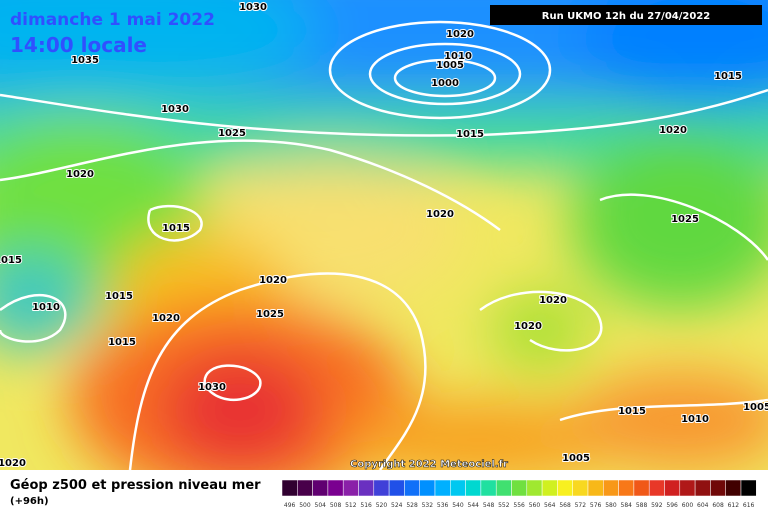 The width and height of the screenshot is (768, 512). I want to click on scale-label: 528, so click(412, 505).